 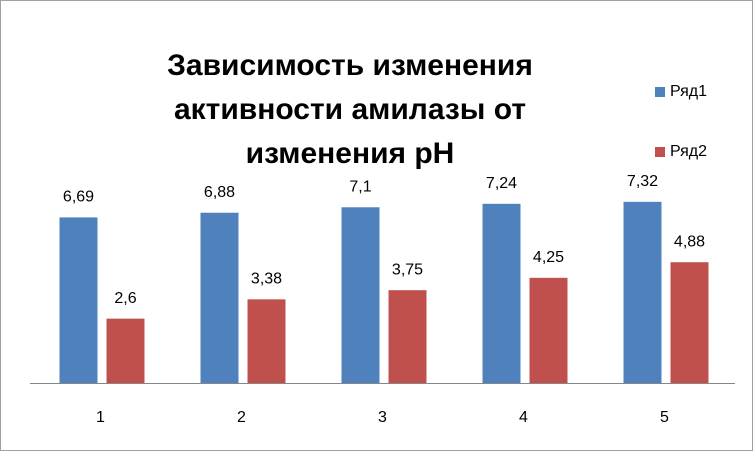 What do you see at coordinates (266, 279) in the screenshot?
I see `data-label: 3,38` at bounding box center [266, 279].